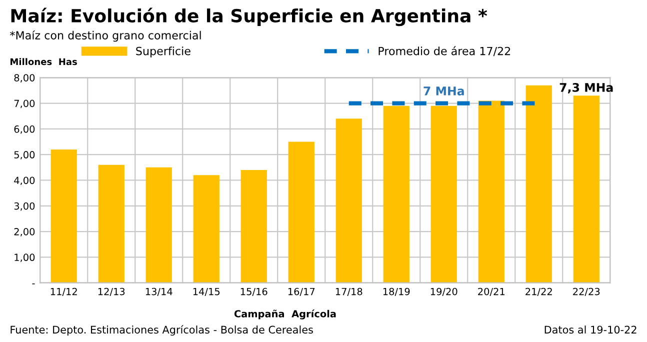  Describe the element at coordinates (444, 292) in the screenshot. I see `x-tick-label: 19/20` at that location.